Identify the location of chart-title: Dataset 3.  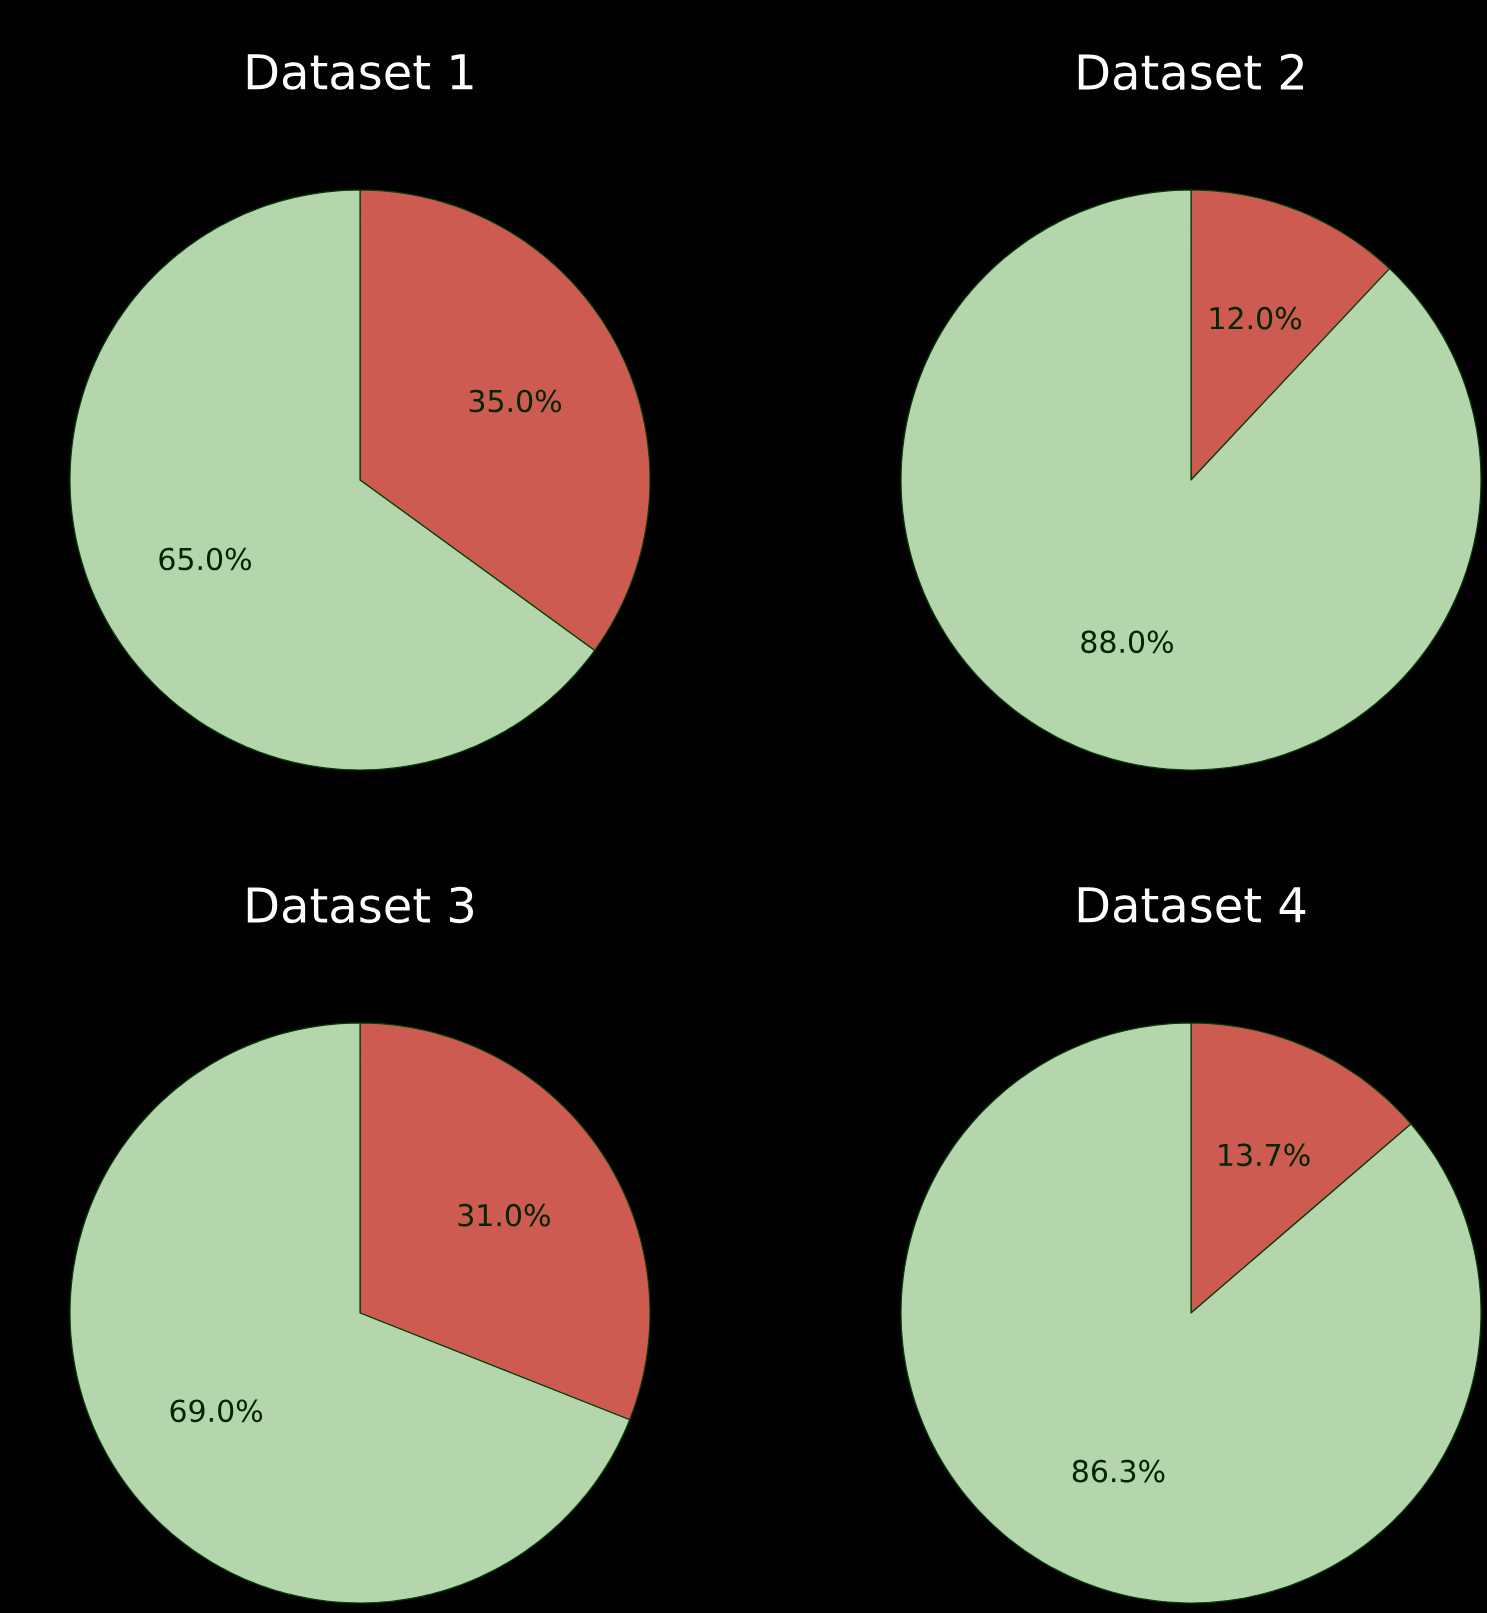
(360, 905).